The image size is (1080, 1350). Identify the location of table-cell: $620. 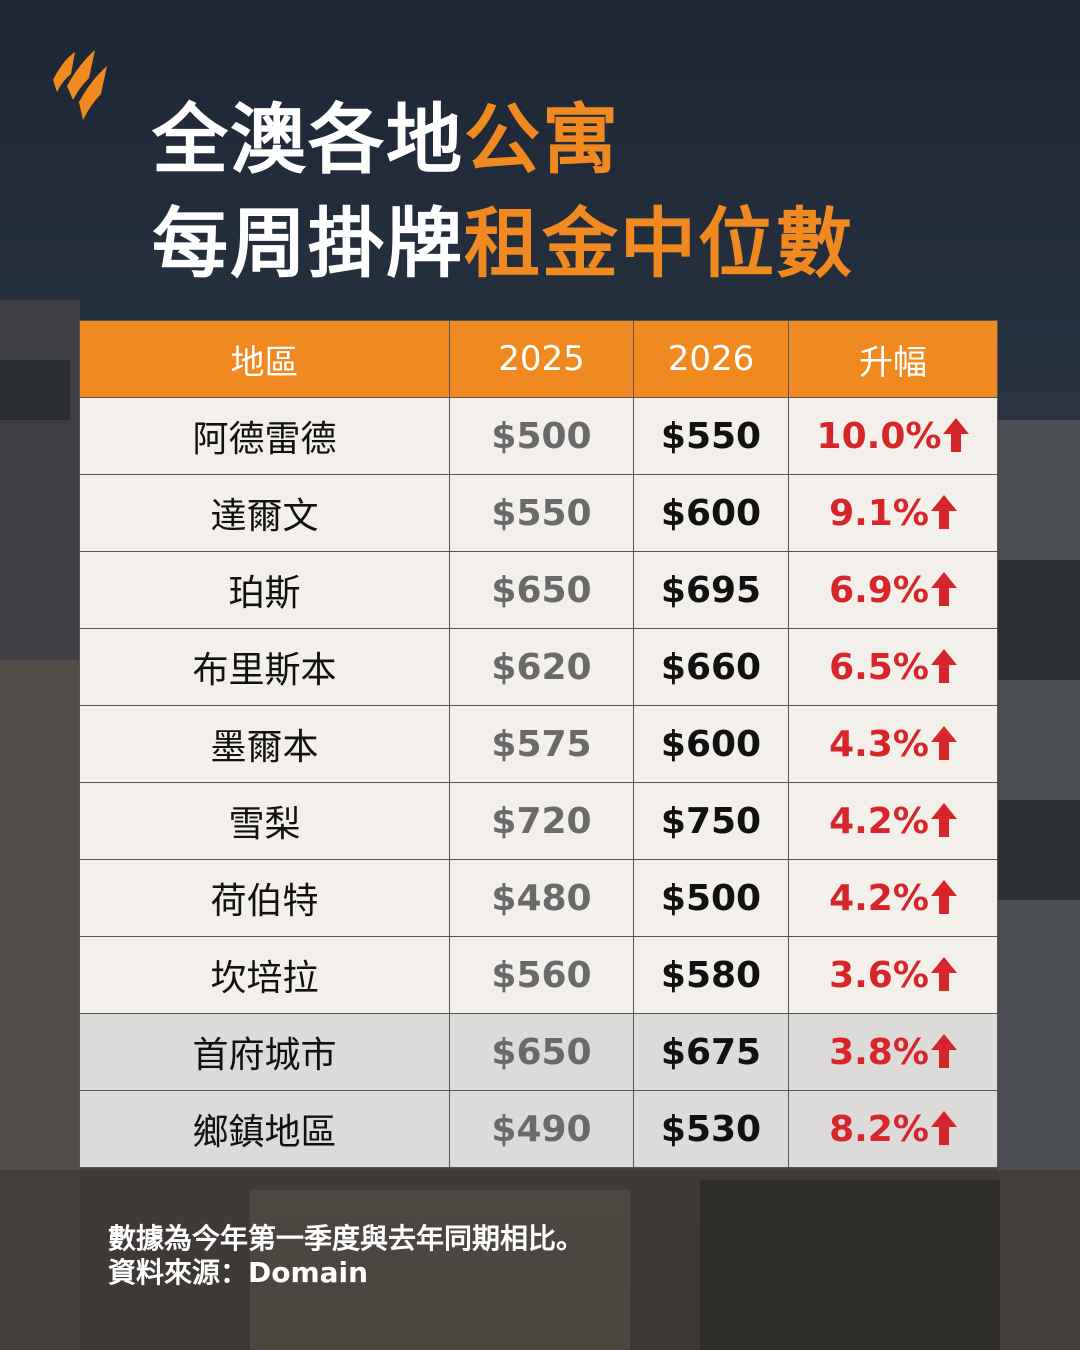
(541, 667).